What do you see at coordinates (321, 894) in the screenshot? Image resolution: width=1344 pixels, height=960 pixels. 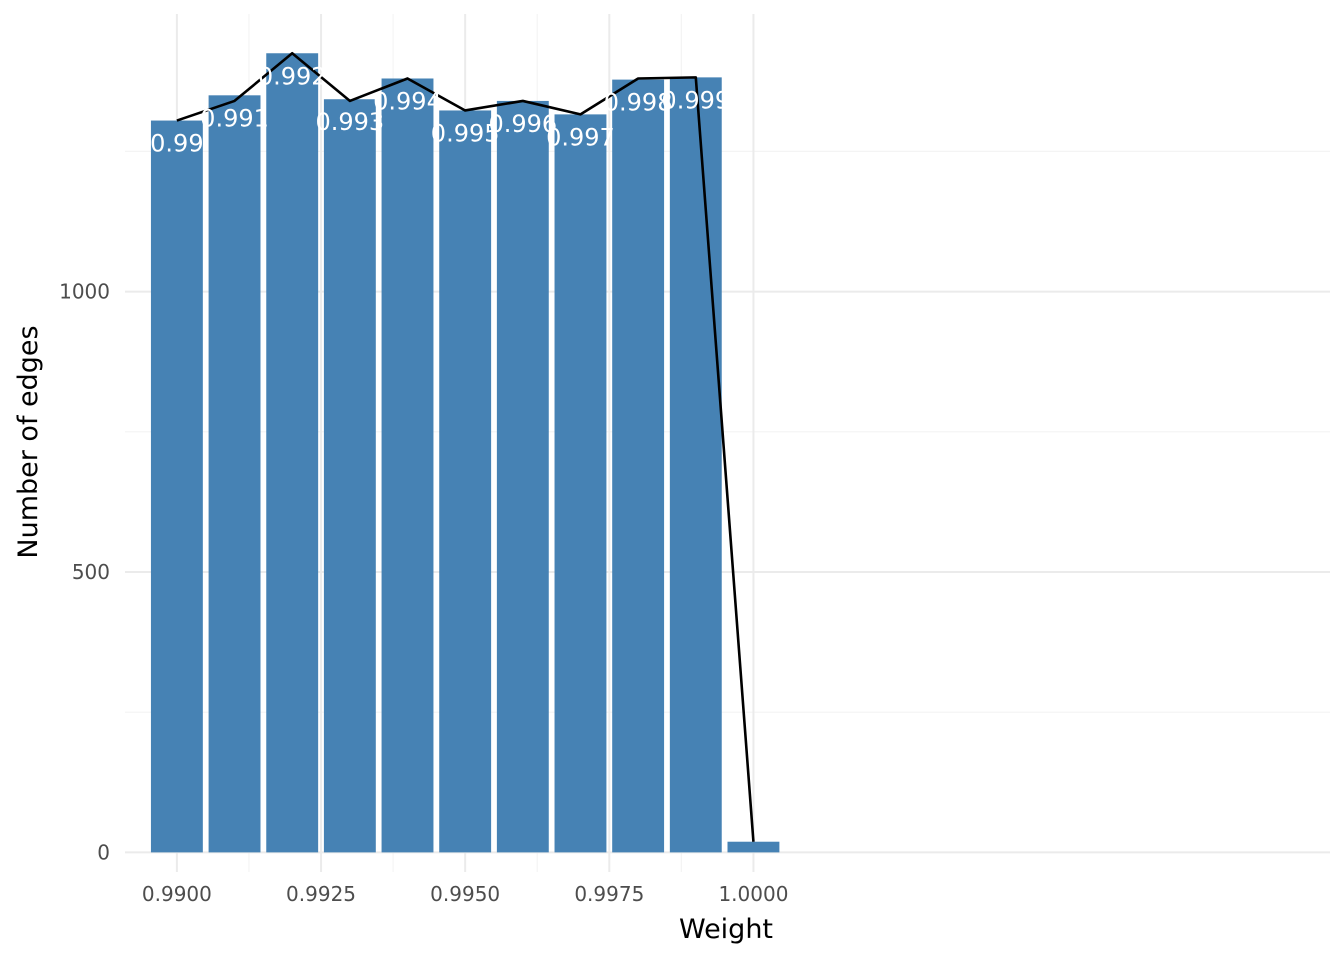 I see `x-tick-label: 0.9925` at bounding box center [321, 894].